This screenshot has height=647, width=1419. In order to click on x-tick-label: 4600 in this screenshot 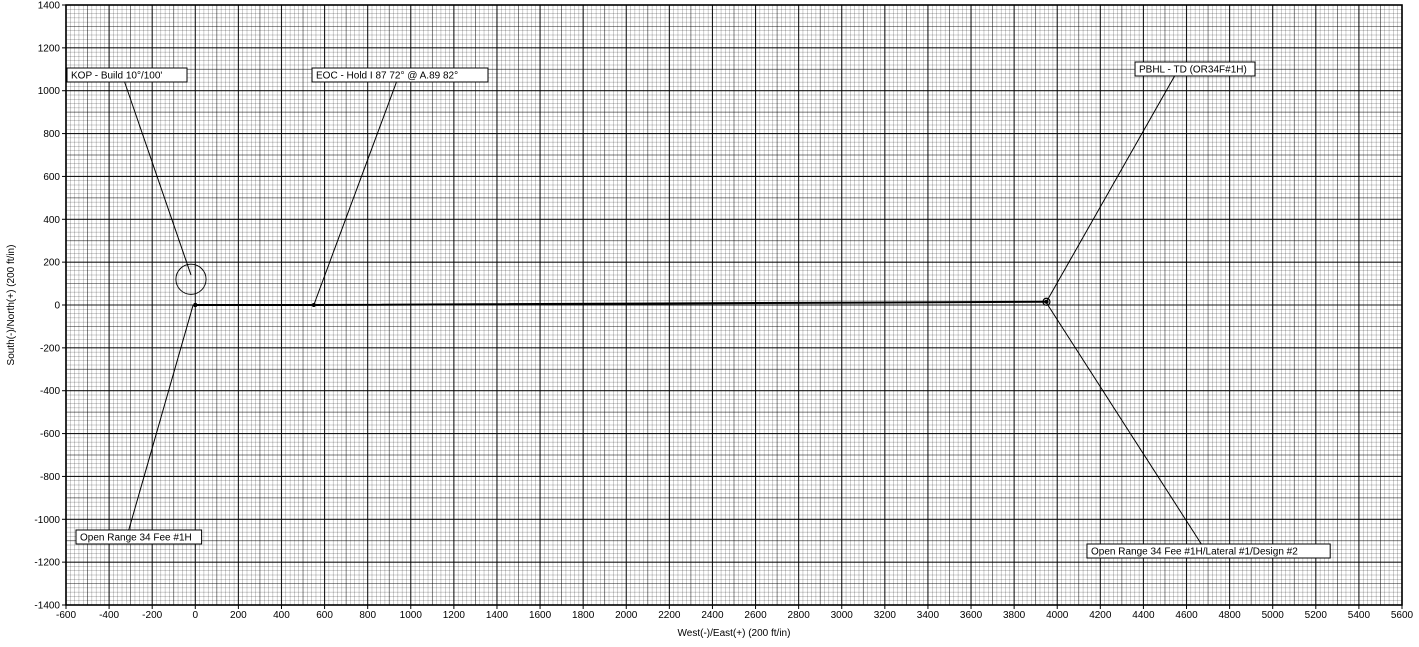, I will do `click(1186, 615)`.